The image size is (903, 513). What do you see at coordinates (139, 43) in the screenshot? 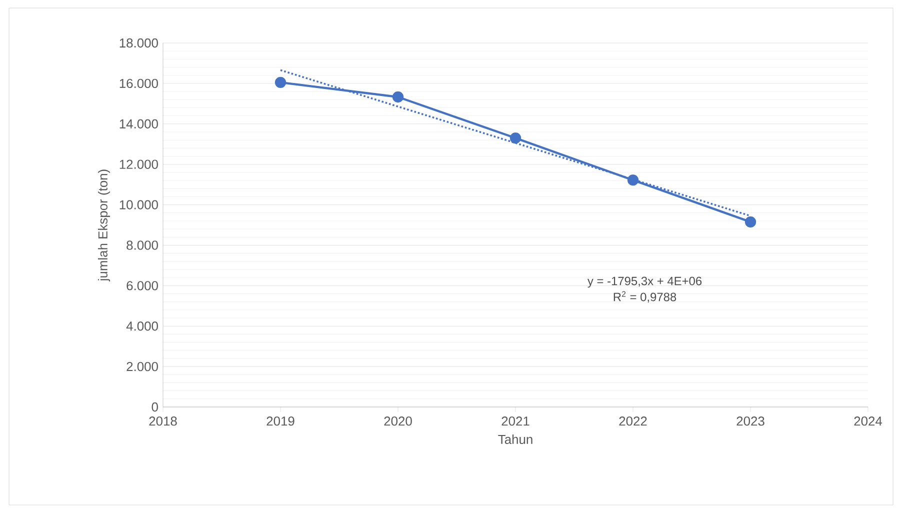
I see `y-tick-label: 18.000` at bounding box center [139, 43].